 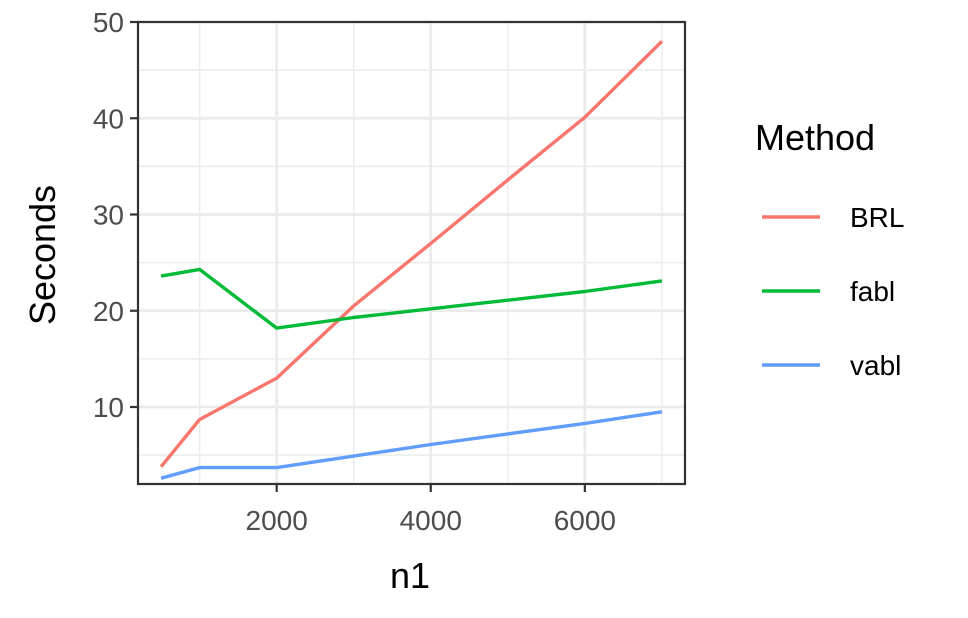 What do you see at coordinates (875, 365) in the screenshot?
I see `legend-label-vabl: vabl` at bounding box center [875, 365].